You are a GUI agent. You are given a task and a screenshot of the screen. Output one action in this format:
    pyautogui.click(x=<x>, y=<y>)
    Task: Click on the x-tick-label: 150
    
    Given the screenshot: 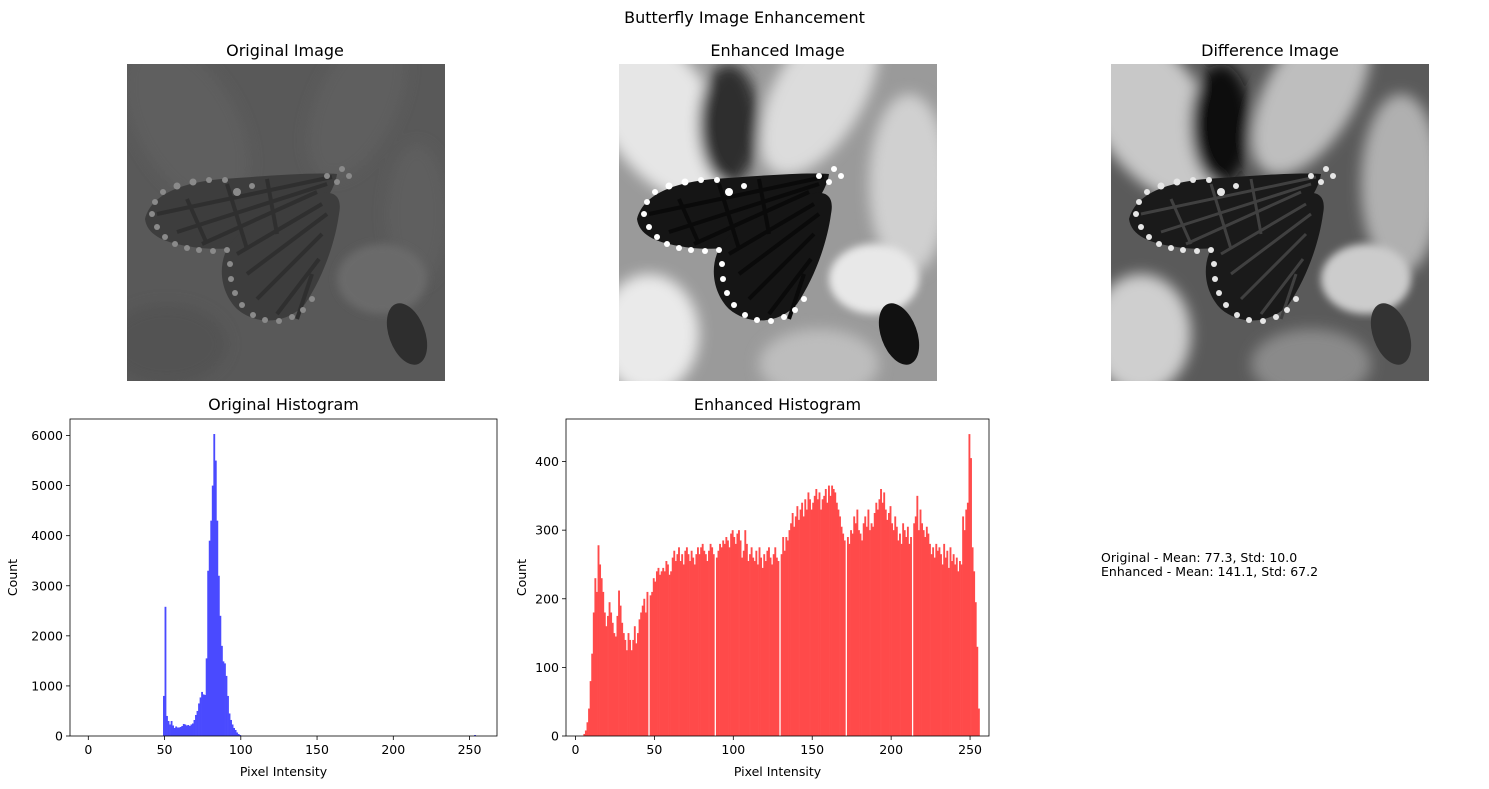 What is the action you would take?
    pyautogui.click(x=317, y=749)
    